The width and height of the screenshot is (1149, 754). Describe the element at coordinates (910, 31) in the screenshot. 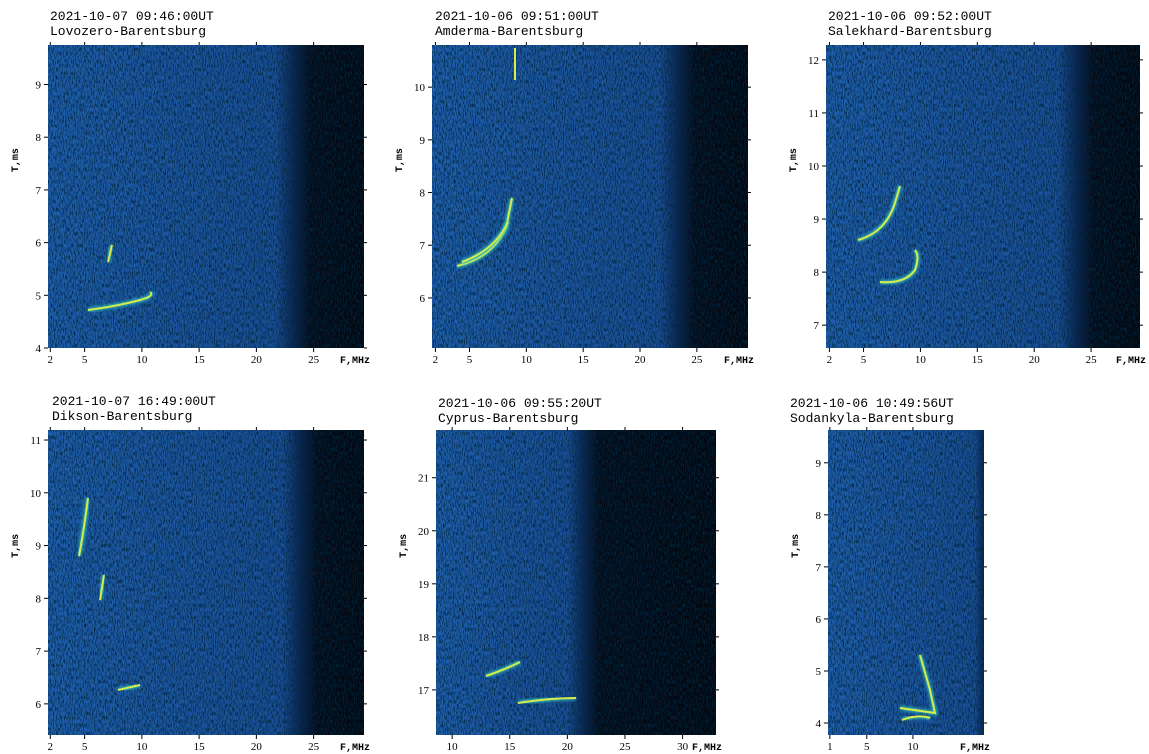

I see `chart-subtitle: Salekhard-Barentsburg` at that location.